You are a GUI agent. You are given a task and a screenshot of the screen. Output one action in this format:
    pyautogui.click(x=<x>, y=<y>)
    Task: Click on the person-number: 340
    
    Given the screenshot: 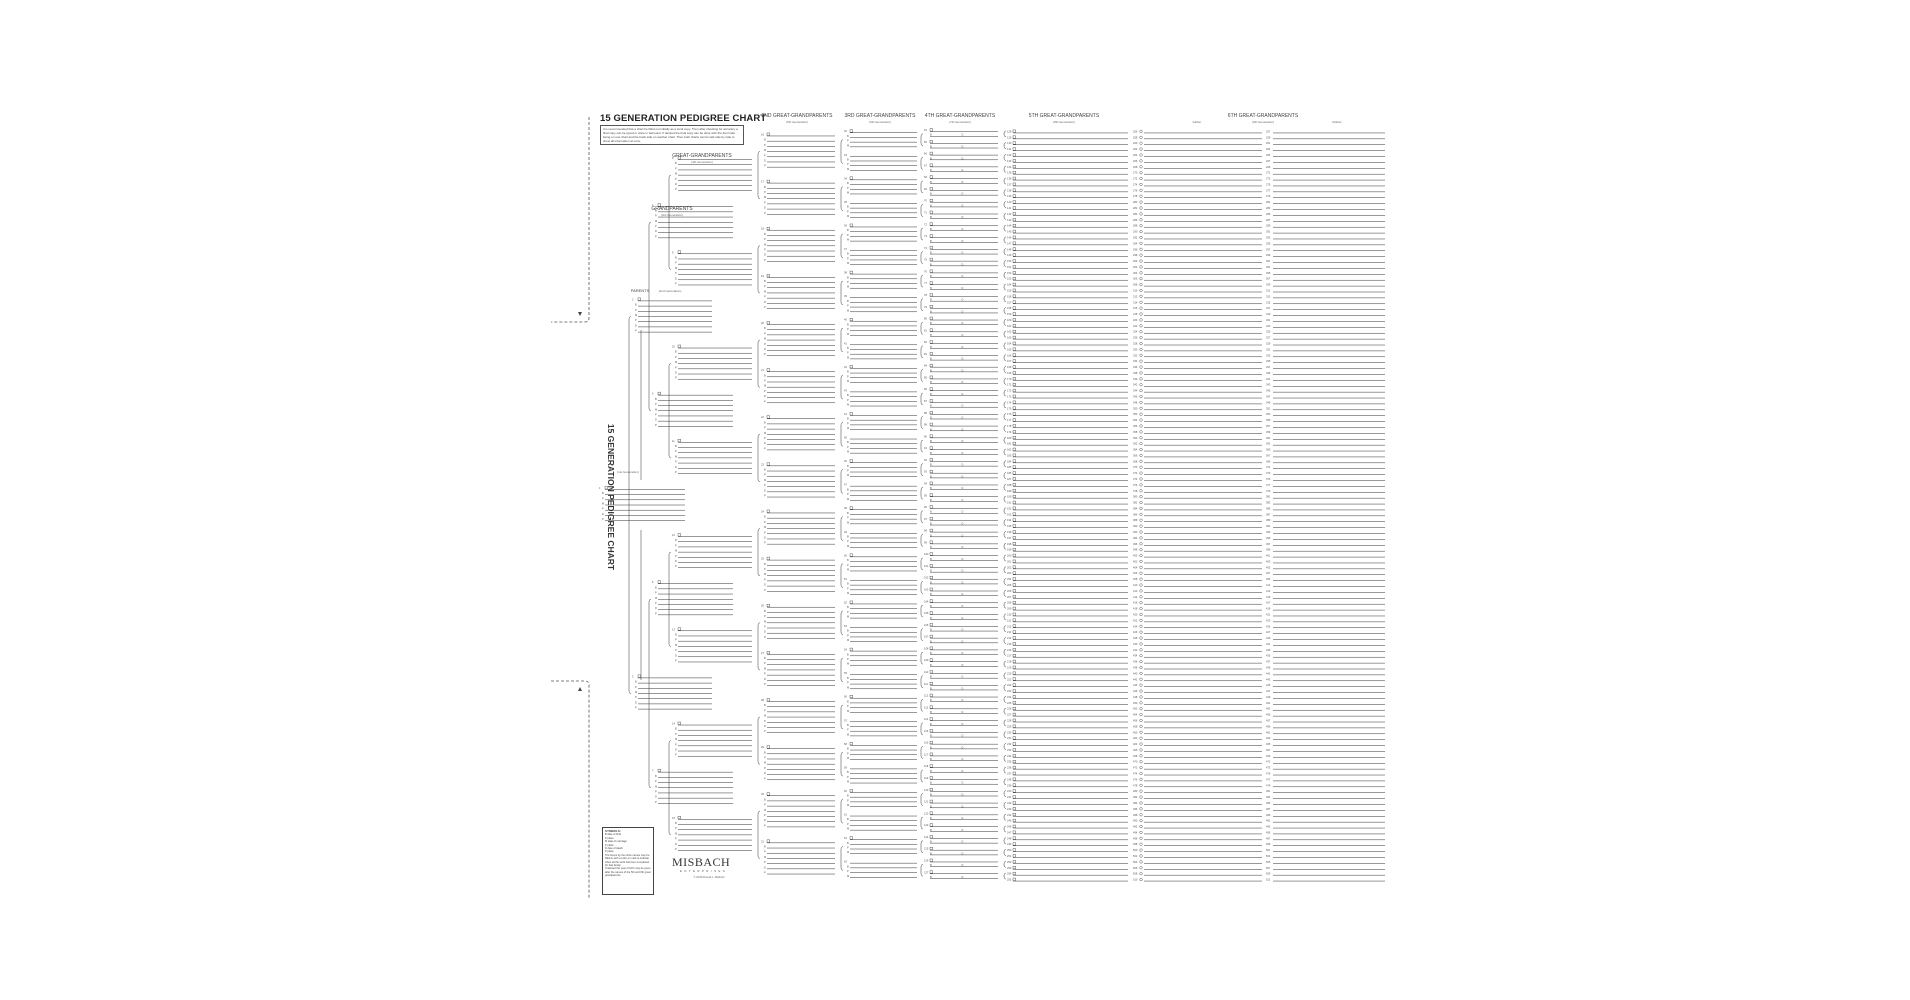 What is the action you would take?
    pyautogui.click(x=1135, y=379)
    